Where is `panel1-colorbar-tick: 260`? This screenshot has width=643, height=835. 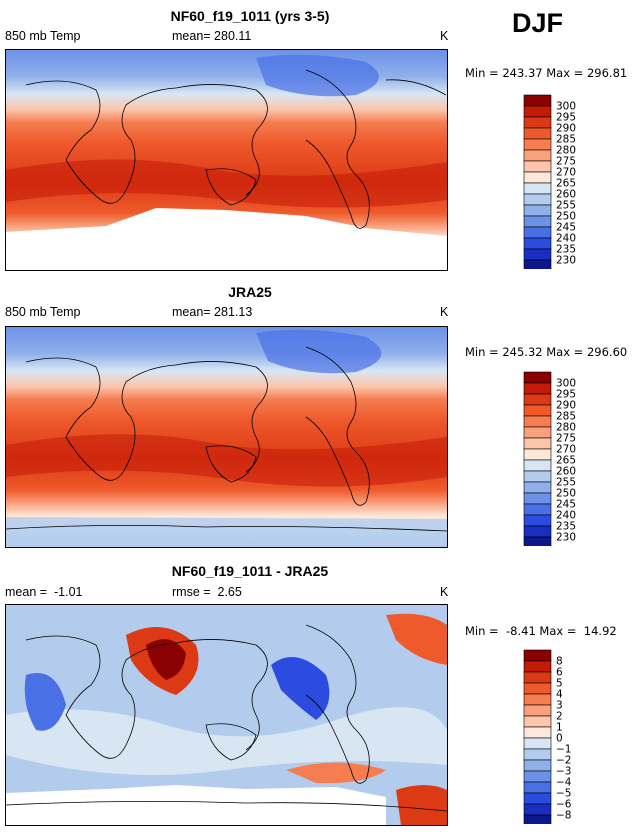 panel1-colorbar-tick: 260 is located at coordinates (566, 195).